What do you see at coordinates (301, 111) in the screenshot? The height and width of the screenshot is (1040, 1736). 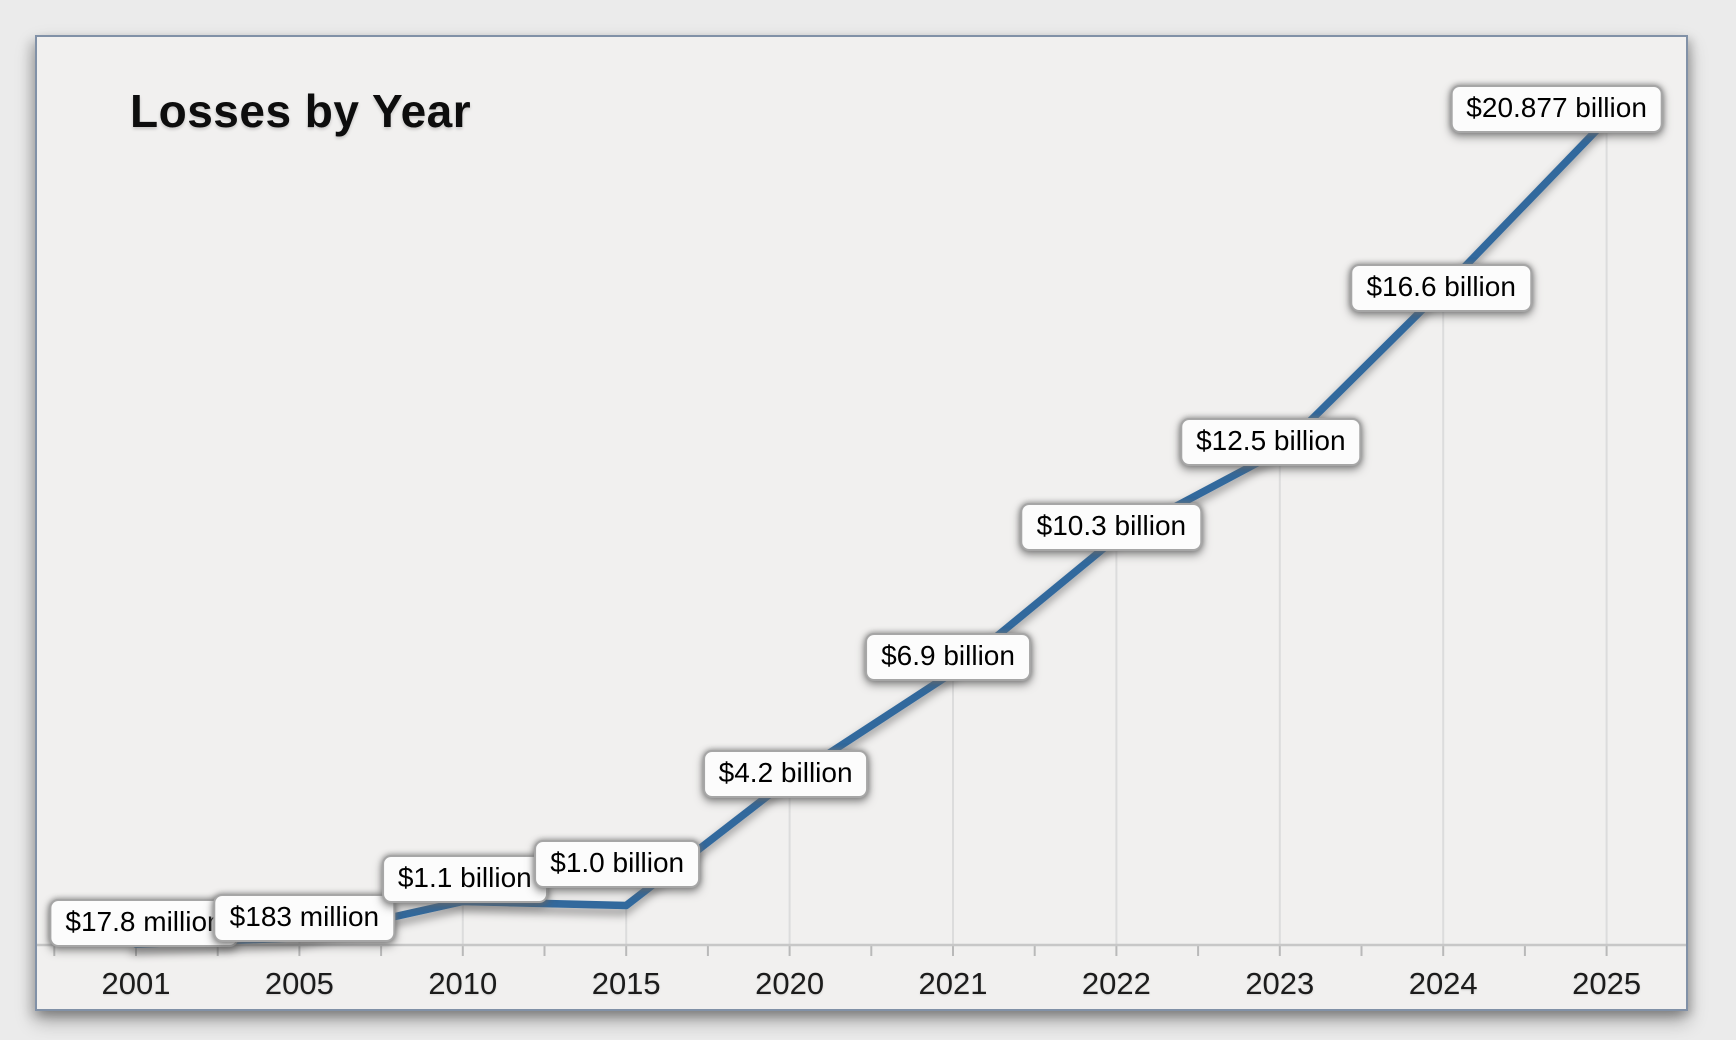 I see `chart-title: Losses by Year` at bounding box center [301, 111].